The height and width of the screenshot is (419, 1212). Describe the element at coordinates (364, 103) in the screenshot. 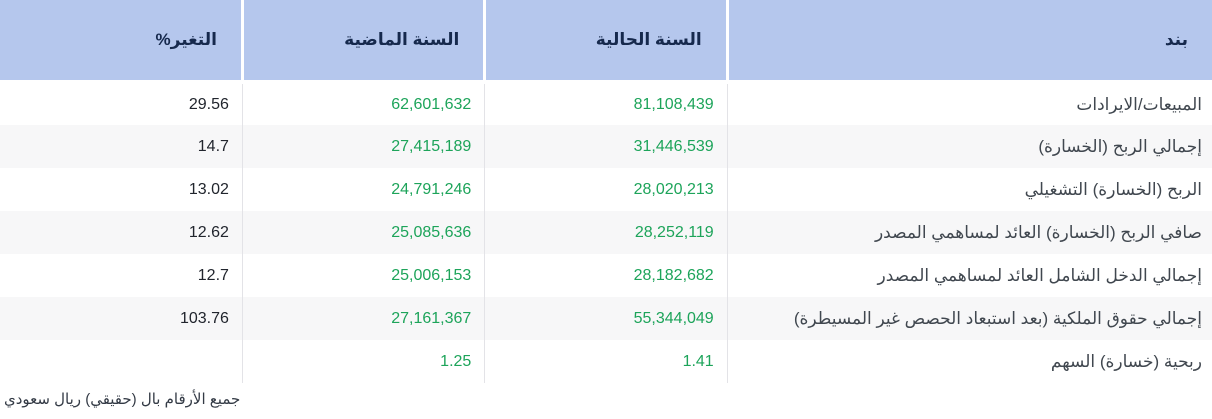

I see `previous-year-value: 62,601,632` at that location.